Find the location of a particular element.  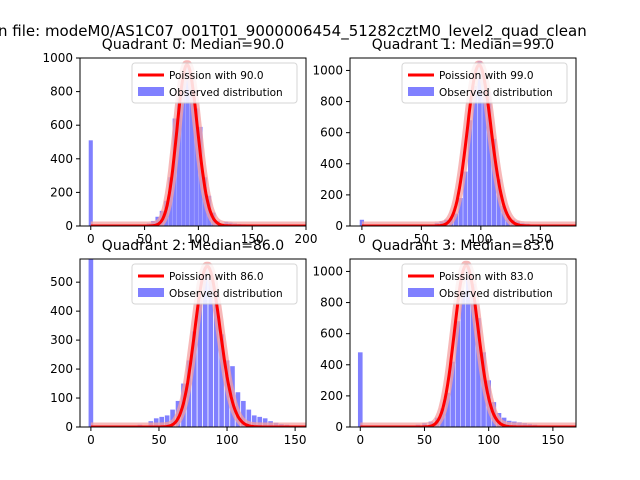

legend: Poission with 86.0 Observed distribution is located at coordinates (214, 284).